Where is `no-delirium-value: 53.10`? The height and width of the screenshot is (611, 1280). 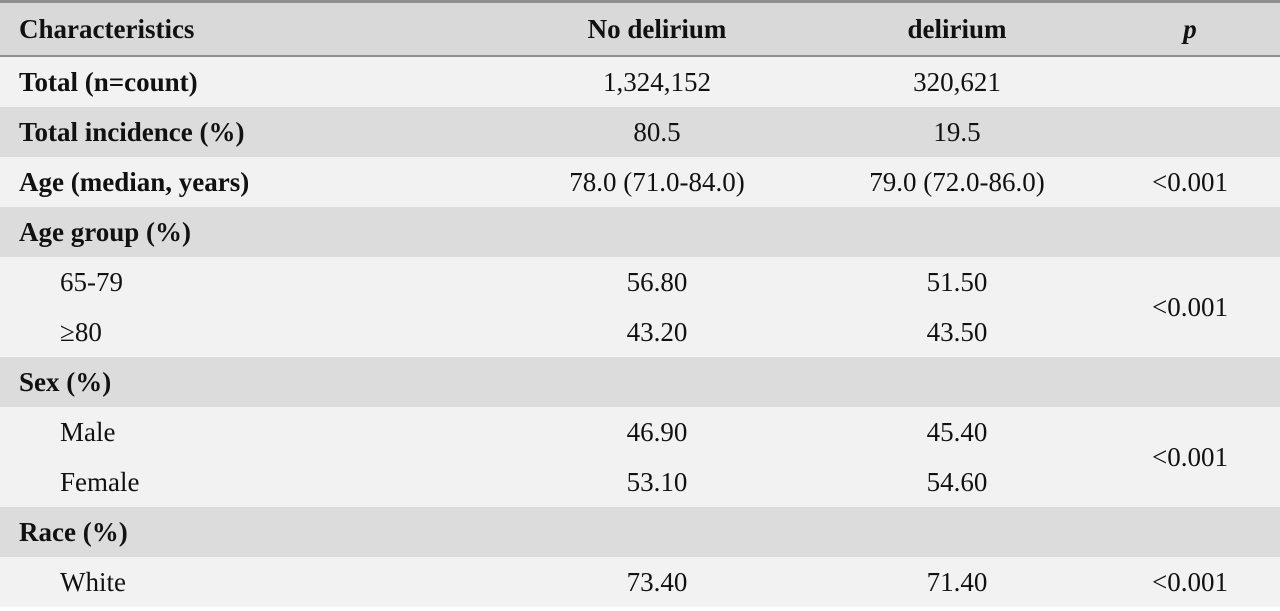 no-delirium-value: 53.10 is located at coordinates (657, 481).